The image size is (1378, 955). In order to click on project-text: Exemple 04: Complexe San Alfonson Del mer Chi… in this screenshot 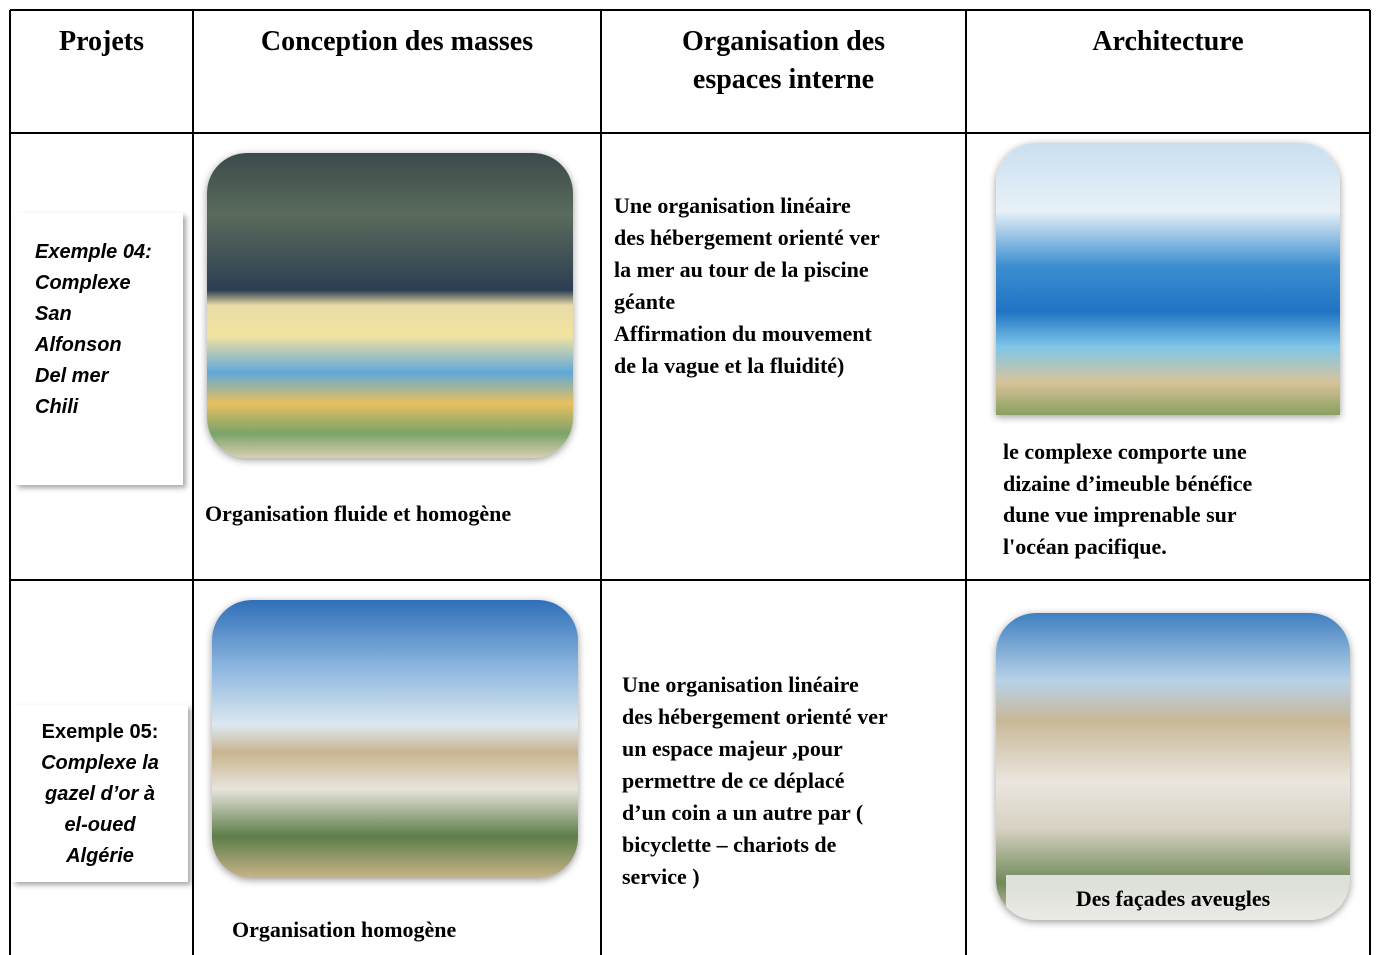, I will do `click(107, 330)`.